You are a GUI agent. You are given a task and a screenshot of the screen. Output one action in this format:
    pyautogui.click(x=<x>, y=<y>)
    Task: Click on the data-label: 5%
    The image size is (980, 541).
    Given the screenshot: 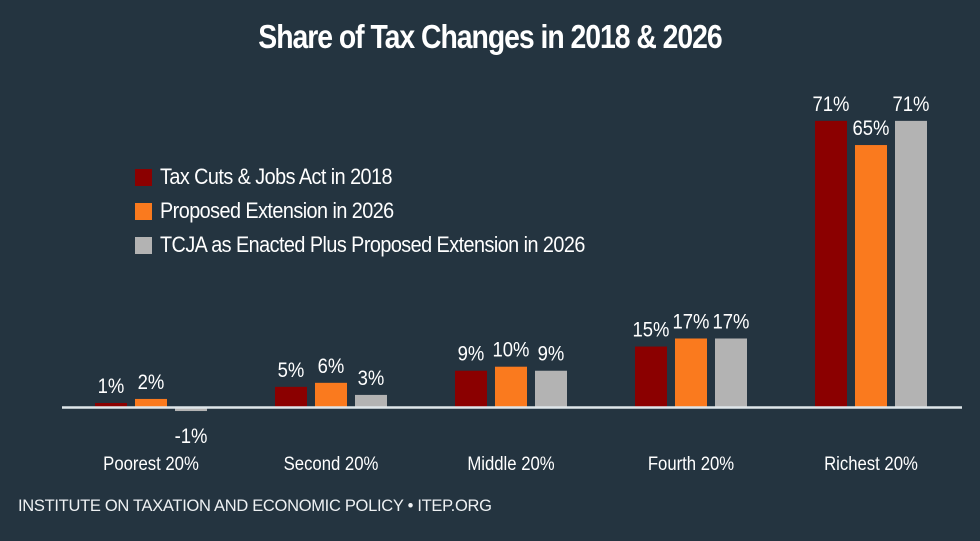 What is the action you would take?
    pyautogui.click(x=291, y=370)
    